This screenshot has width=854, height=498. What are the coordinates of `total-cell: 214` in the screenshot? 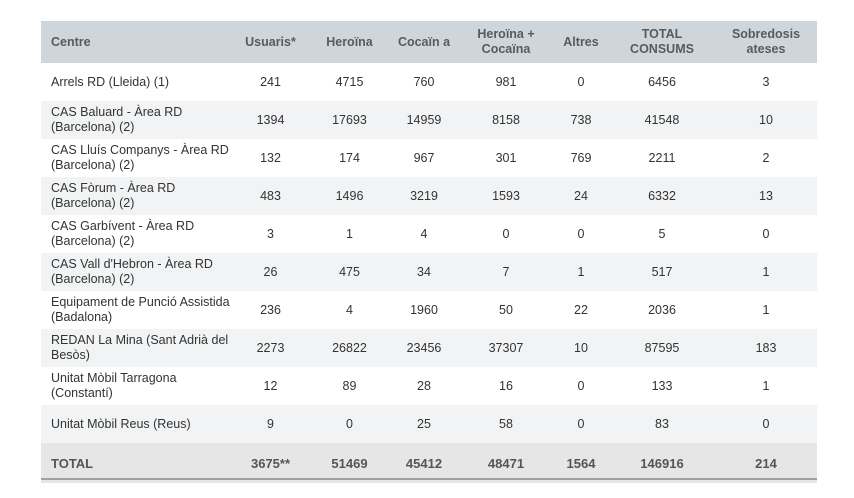 It's located at (766, 463).